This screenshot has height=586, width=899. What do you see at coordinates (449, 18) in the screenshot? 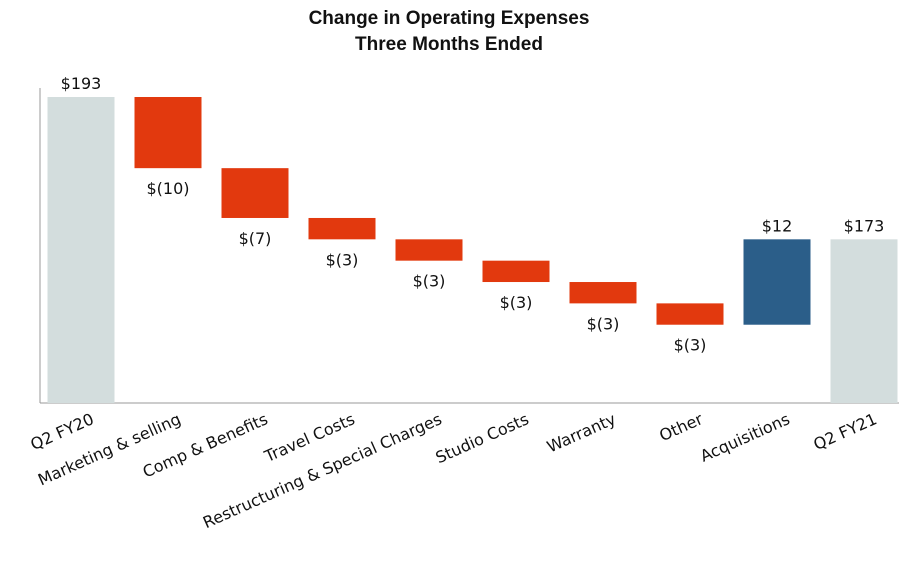
I see `chart-title: Change in Operating Expenses` at bounding box center [449, 18].